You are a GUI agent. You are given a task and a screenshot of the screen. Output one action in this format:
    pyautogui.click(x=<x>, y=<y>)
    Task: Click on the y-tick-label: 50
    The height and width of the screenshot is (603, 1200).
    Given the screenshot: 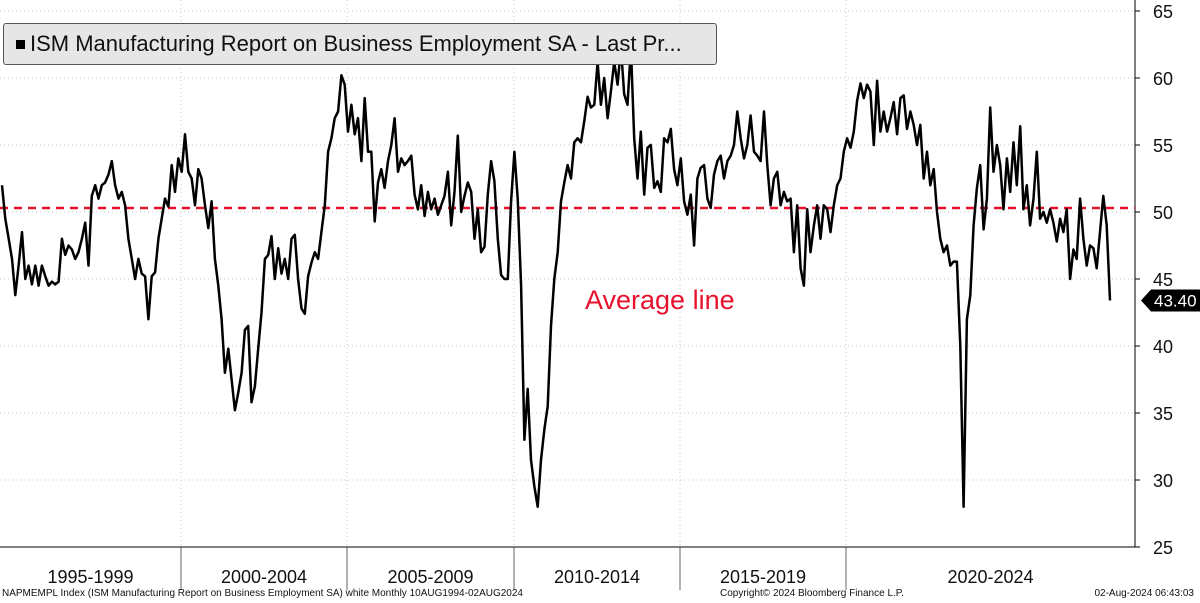 What is the action you would take?
    pyautogui.click(x=1163, y=213)
    